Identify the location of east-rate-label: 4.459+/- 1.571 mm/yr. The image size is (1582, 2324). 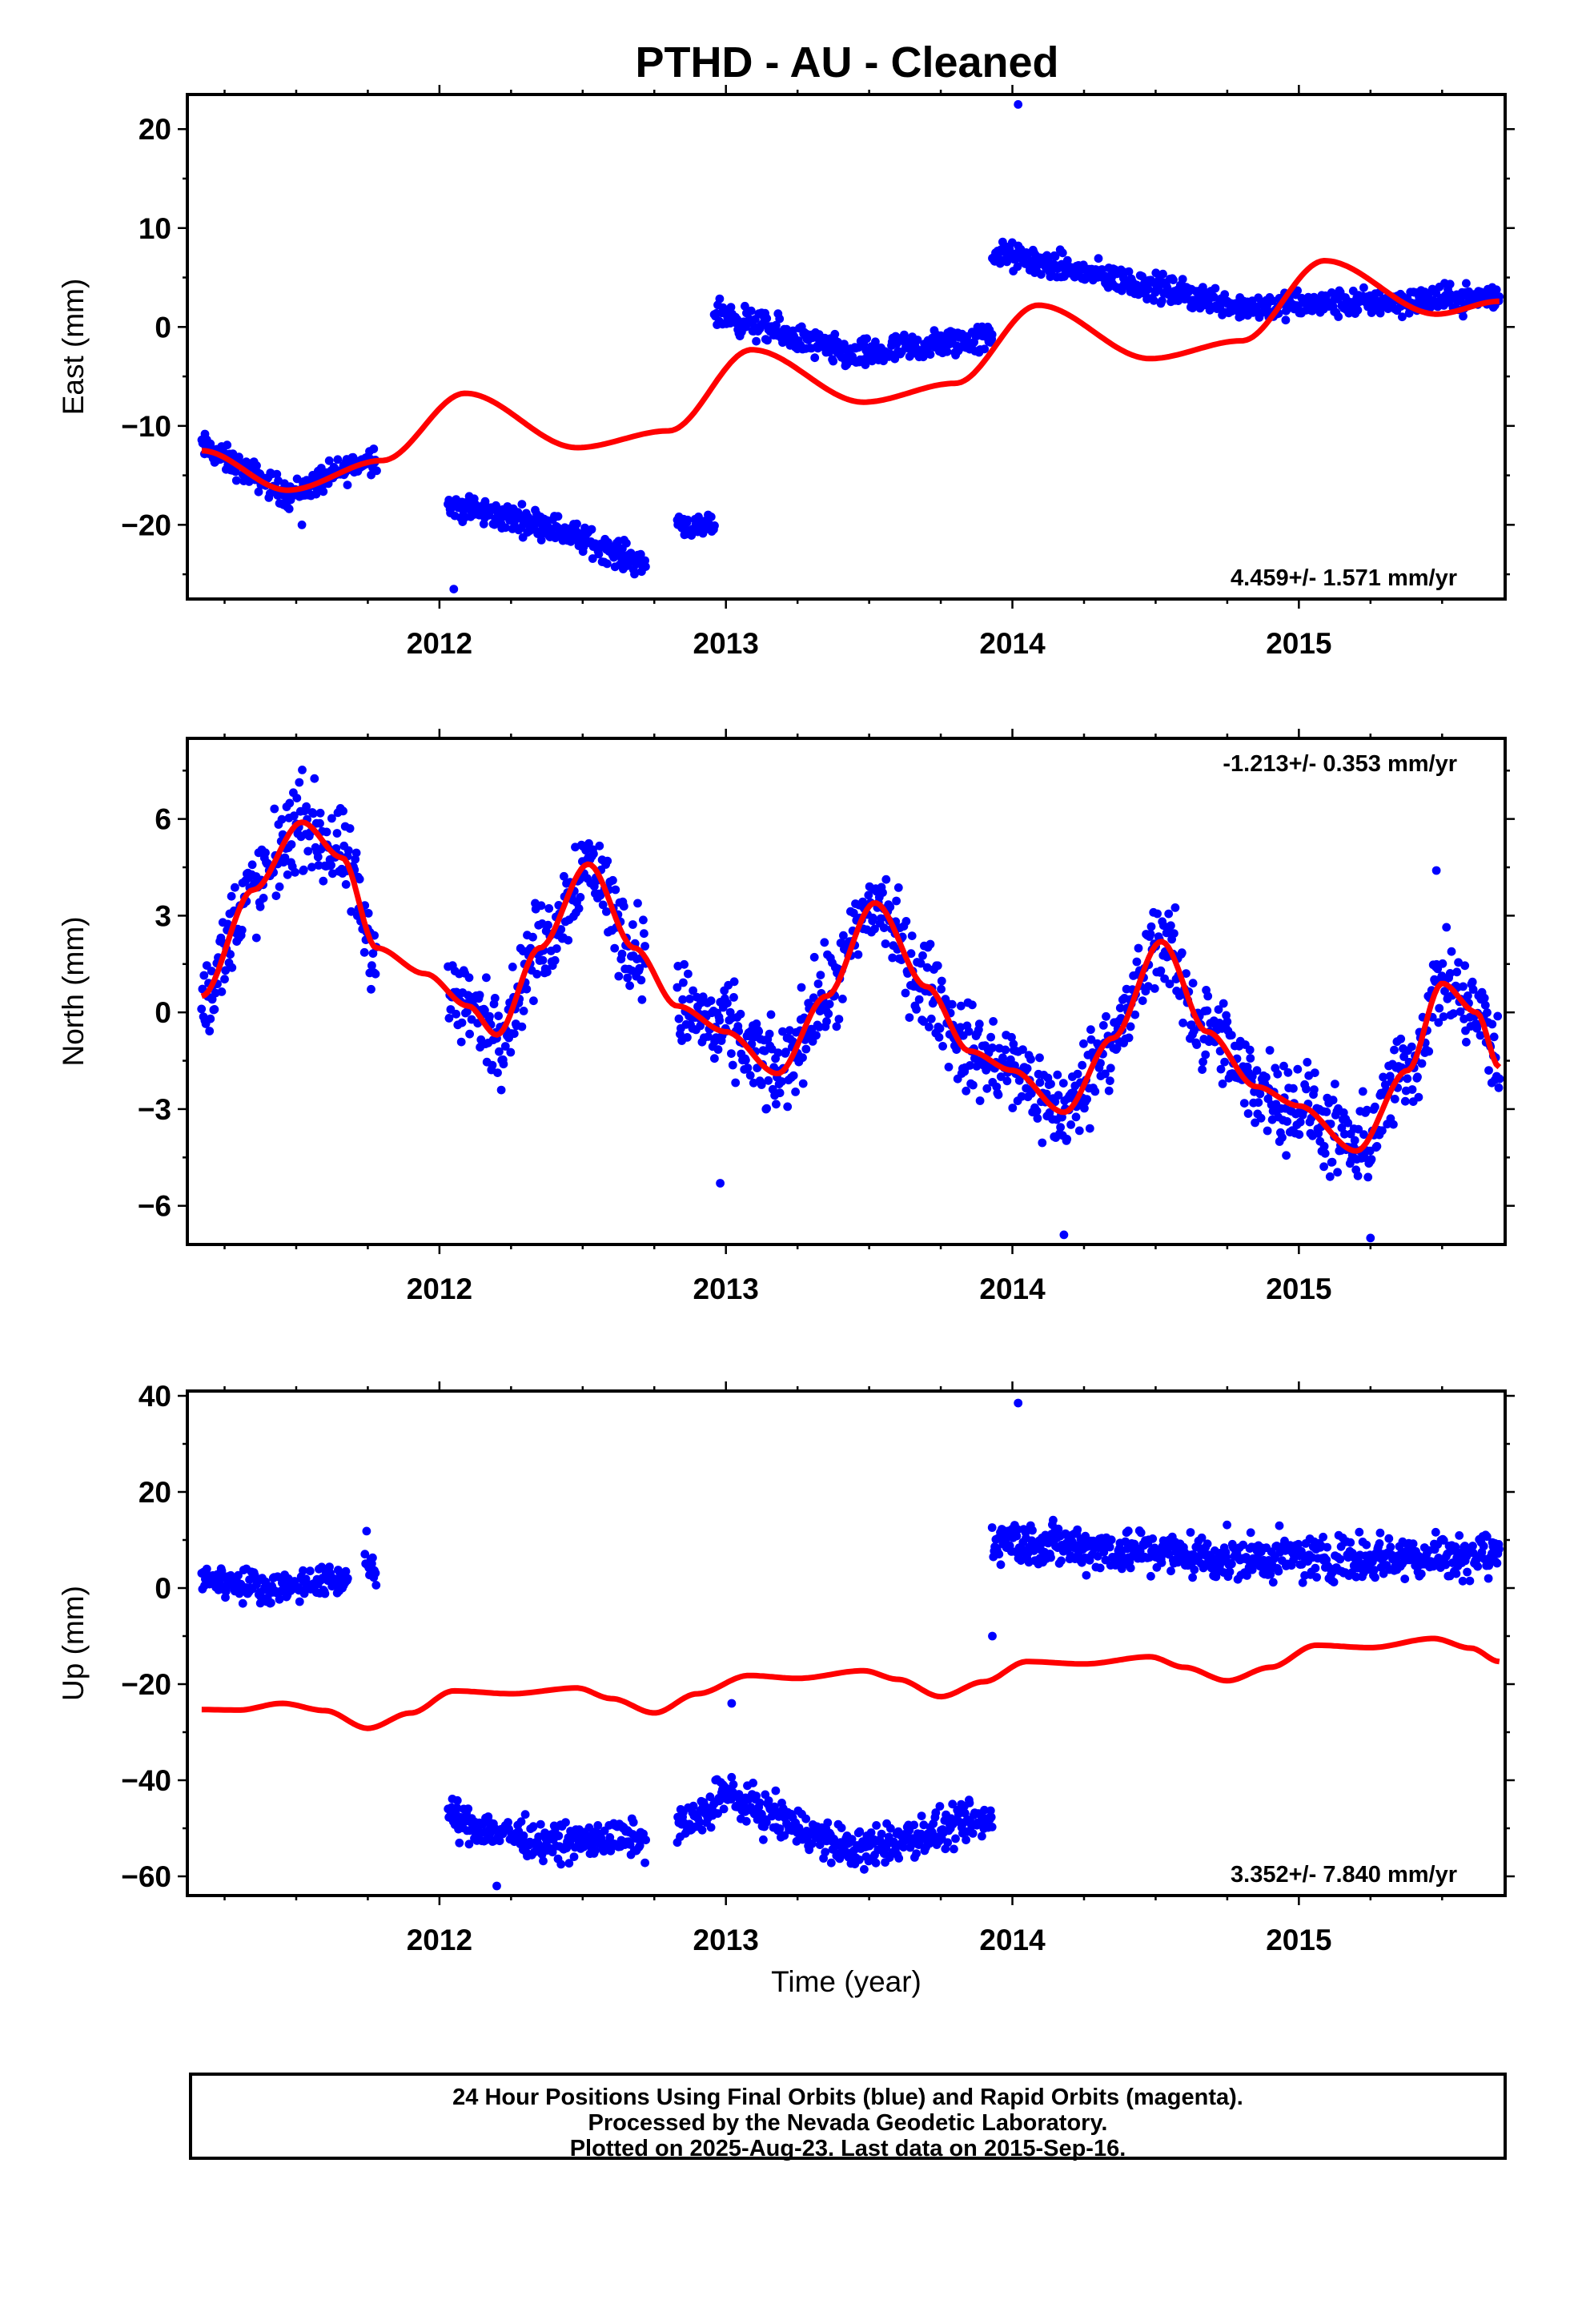
(1344, 578).